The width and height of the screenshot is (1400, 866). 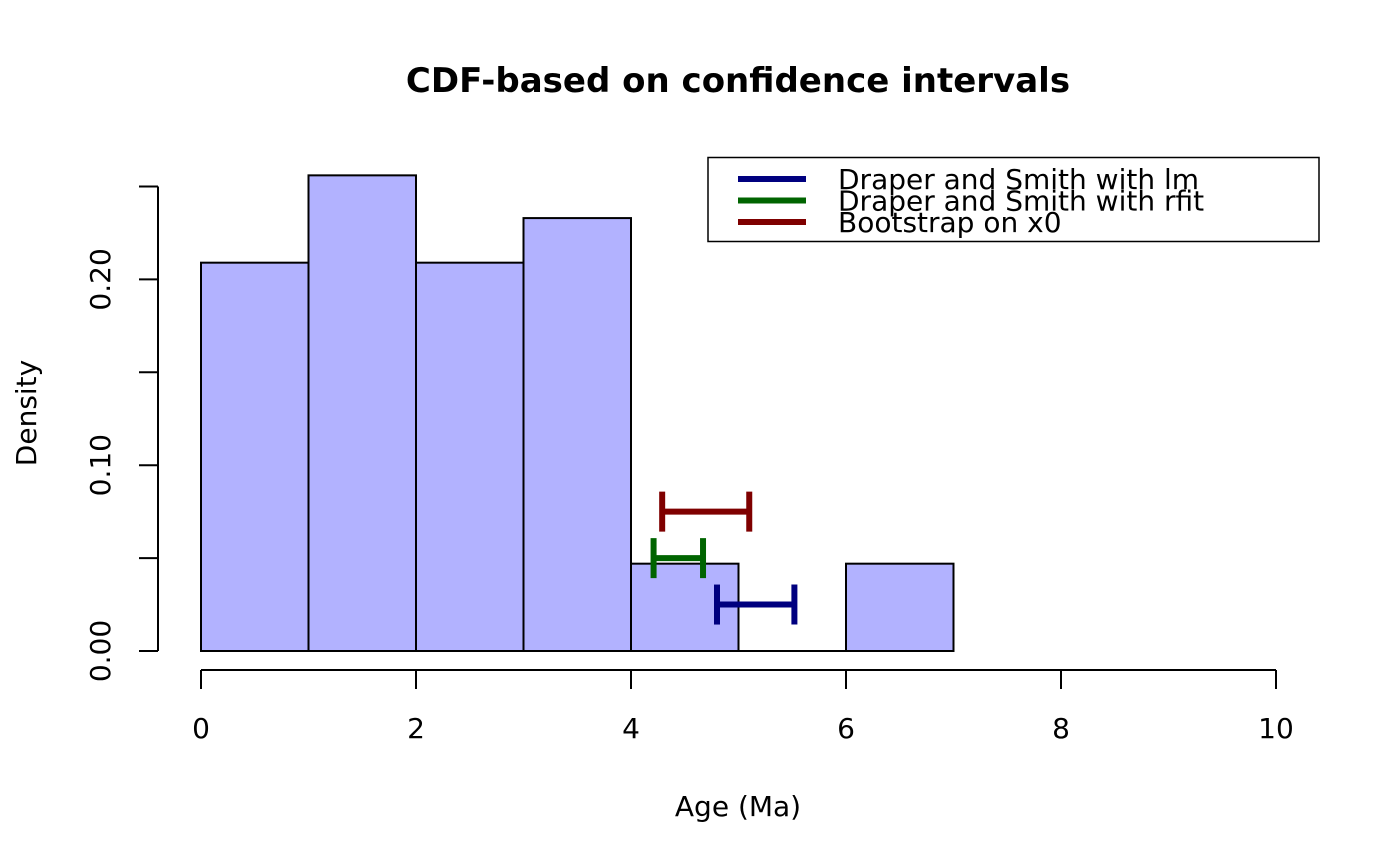 I want to click on legend-entry: Bootstrap on x0, so click(x=950, y=222).